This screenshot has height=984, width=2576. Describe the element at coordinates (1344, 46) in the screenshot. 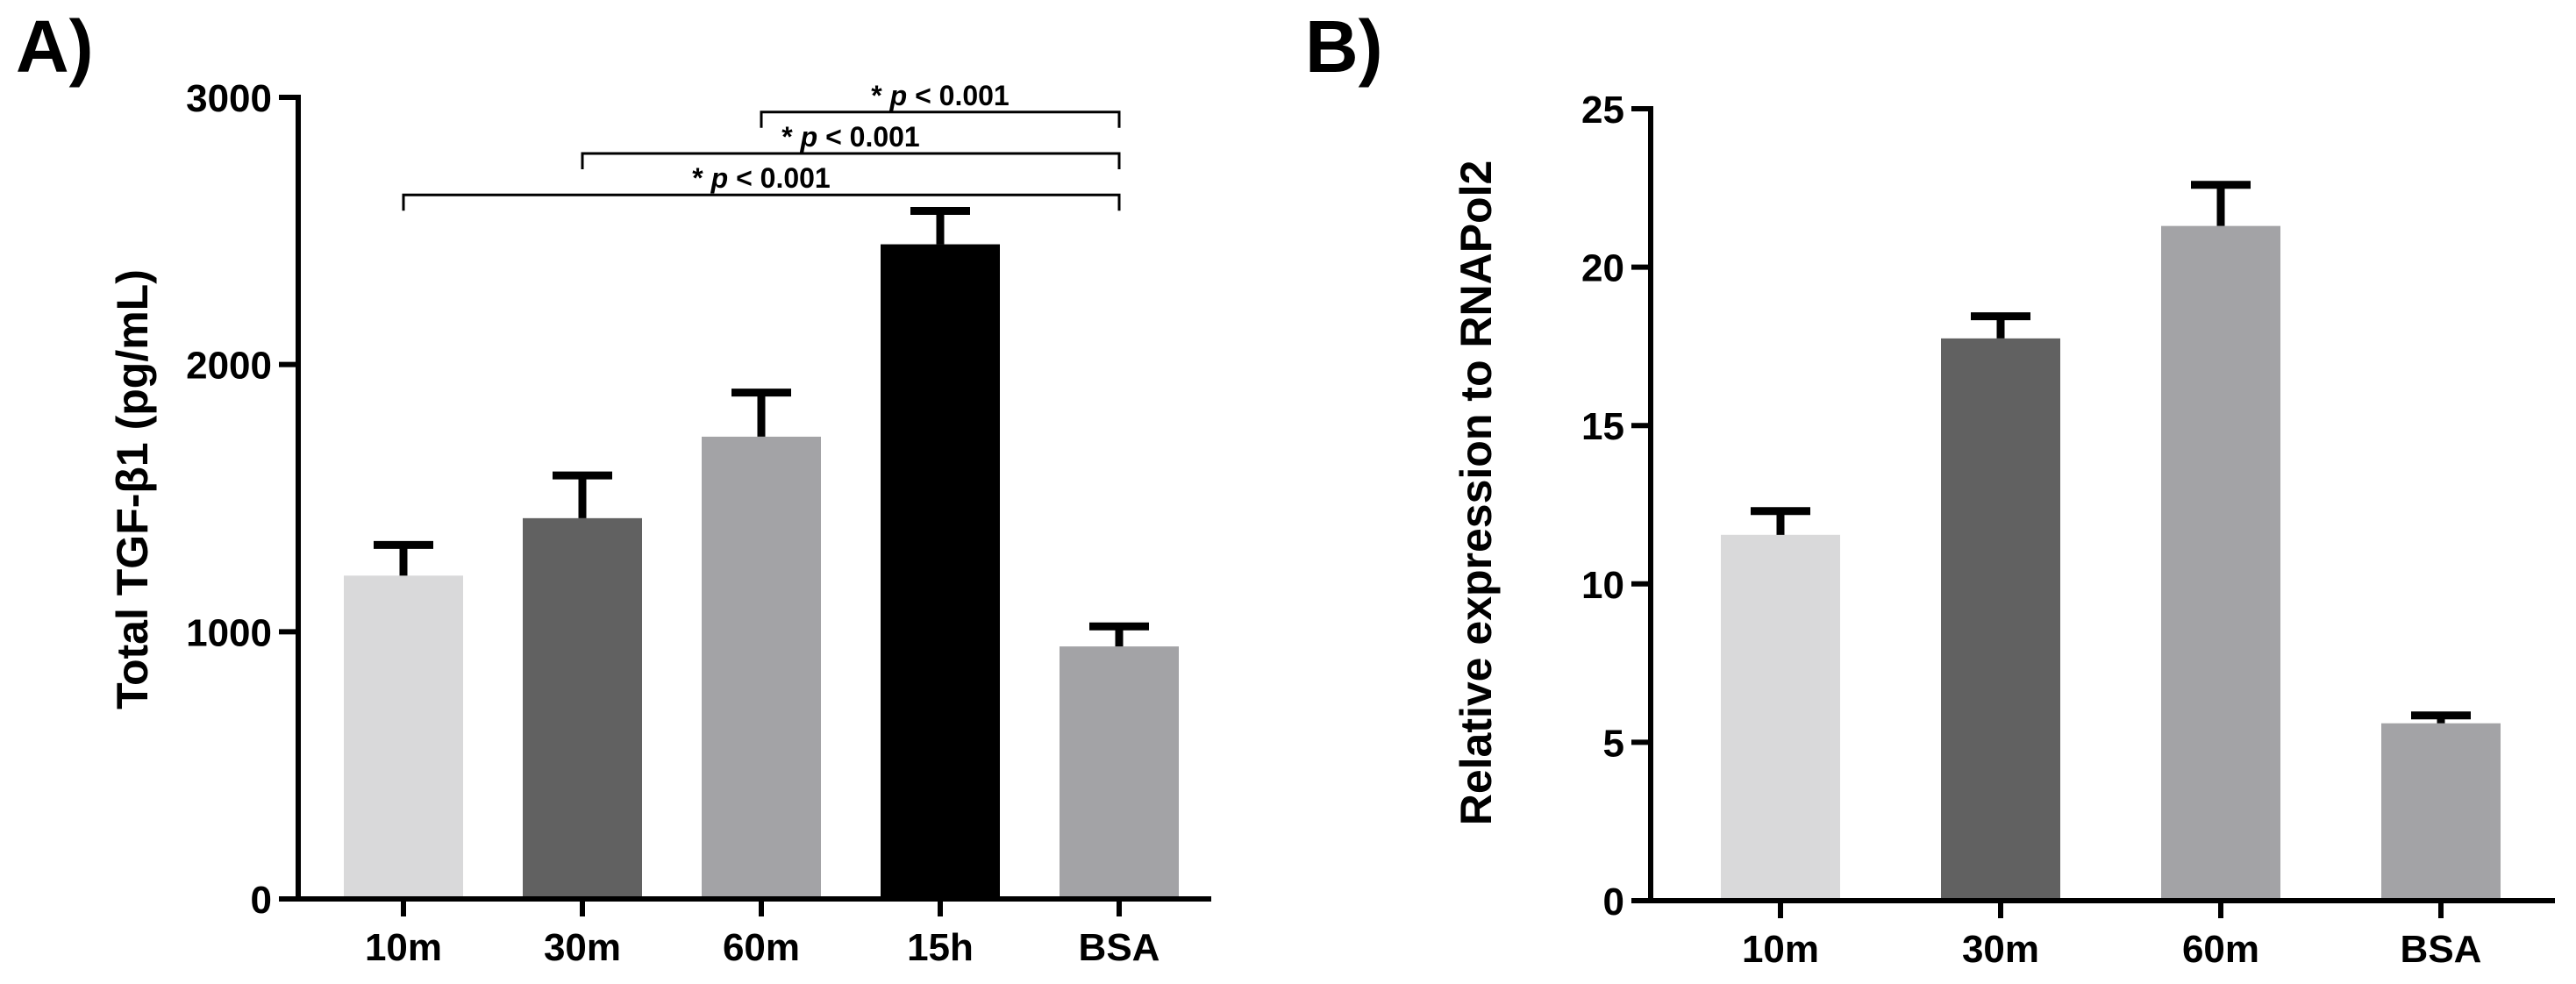

I see `panel-b-label: B)` at that location.